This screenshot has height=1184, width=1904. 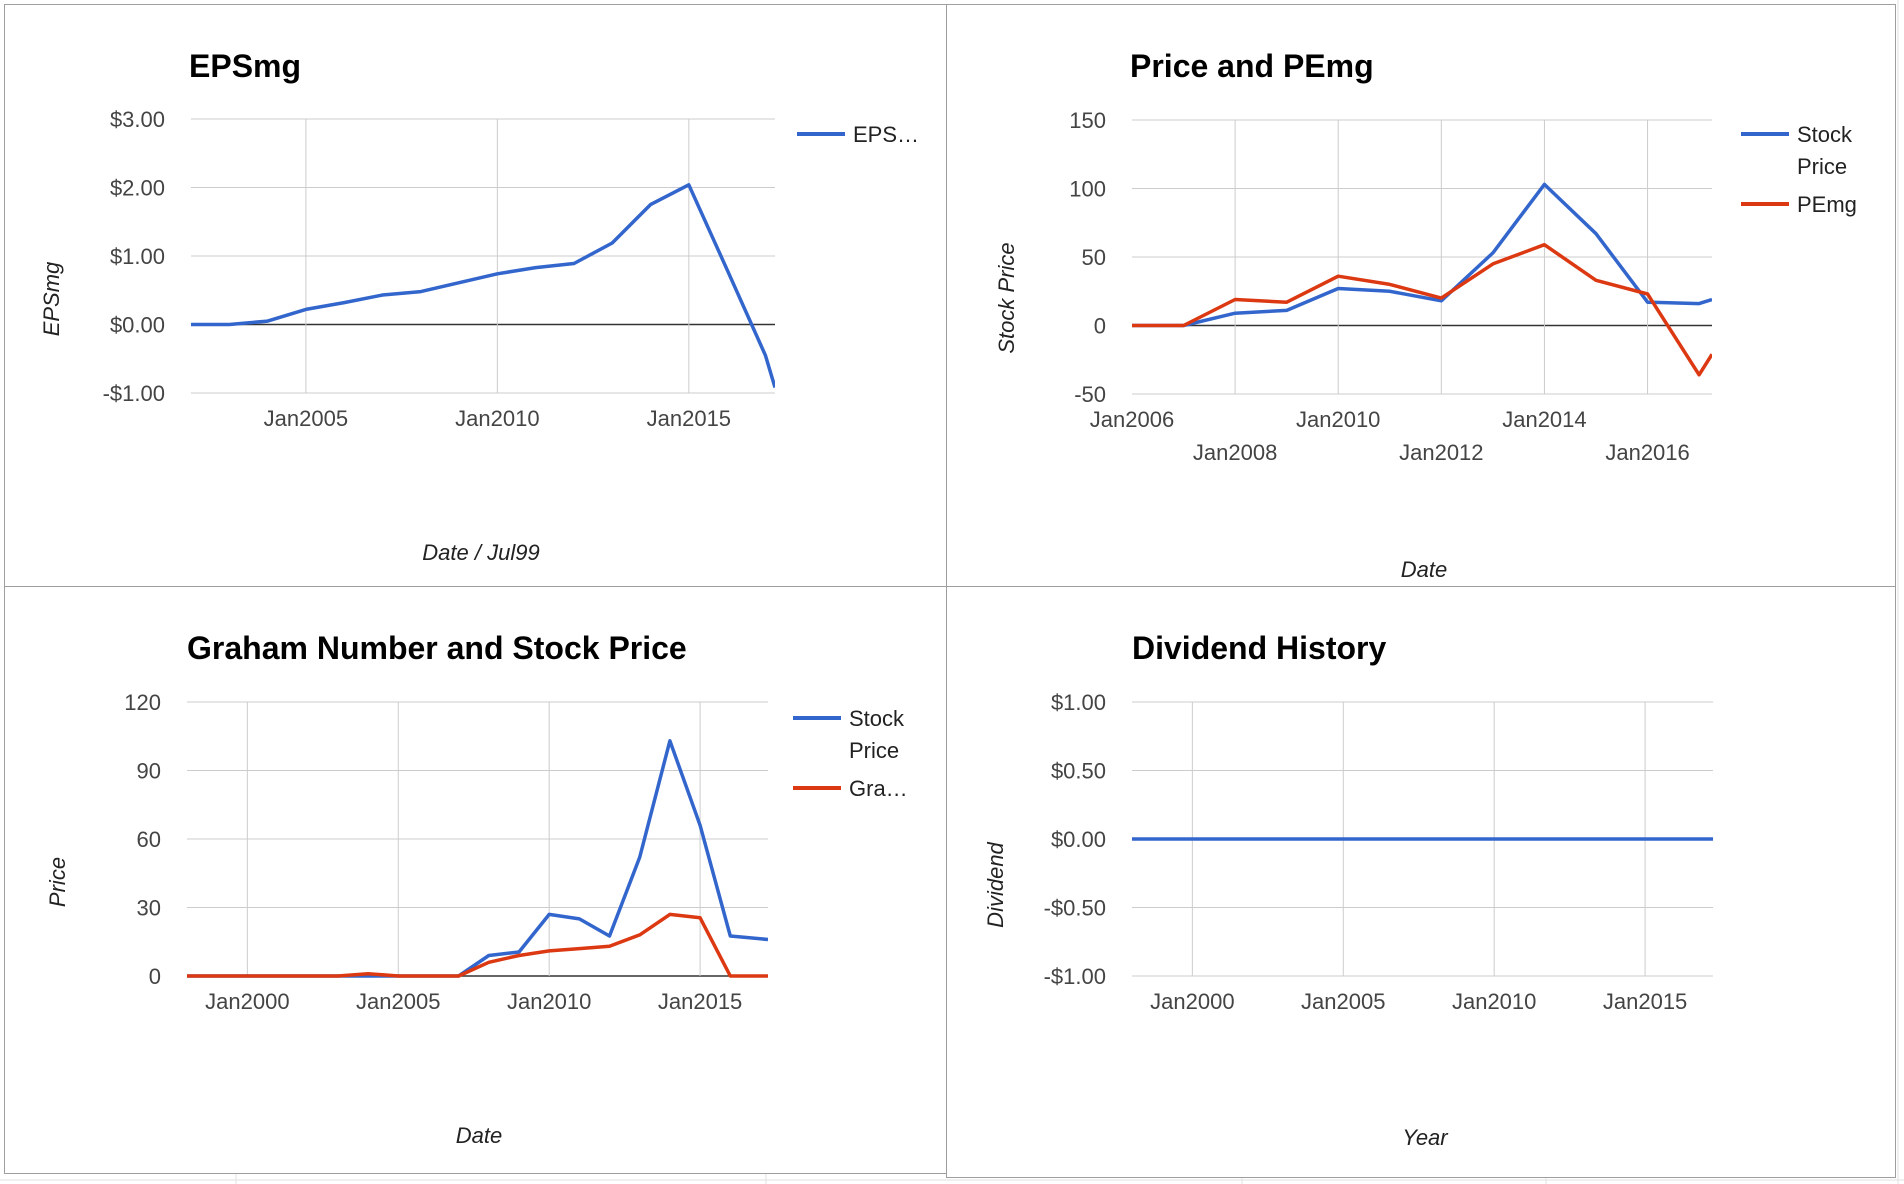 What do you see at coordinates (1441, 452) in the screenshot?
I see `x-tick-label: Jan2012` at bounding box center [1441, 452].